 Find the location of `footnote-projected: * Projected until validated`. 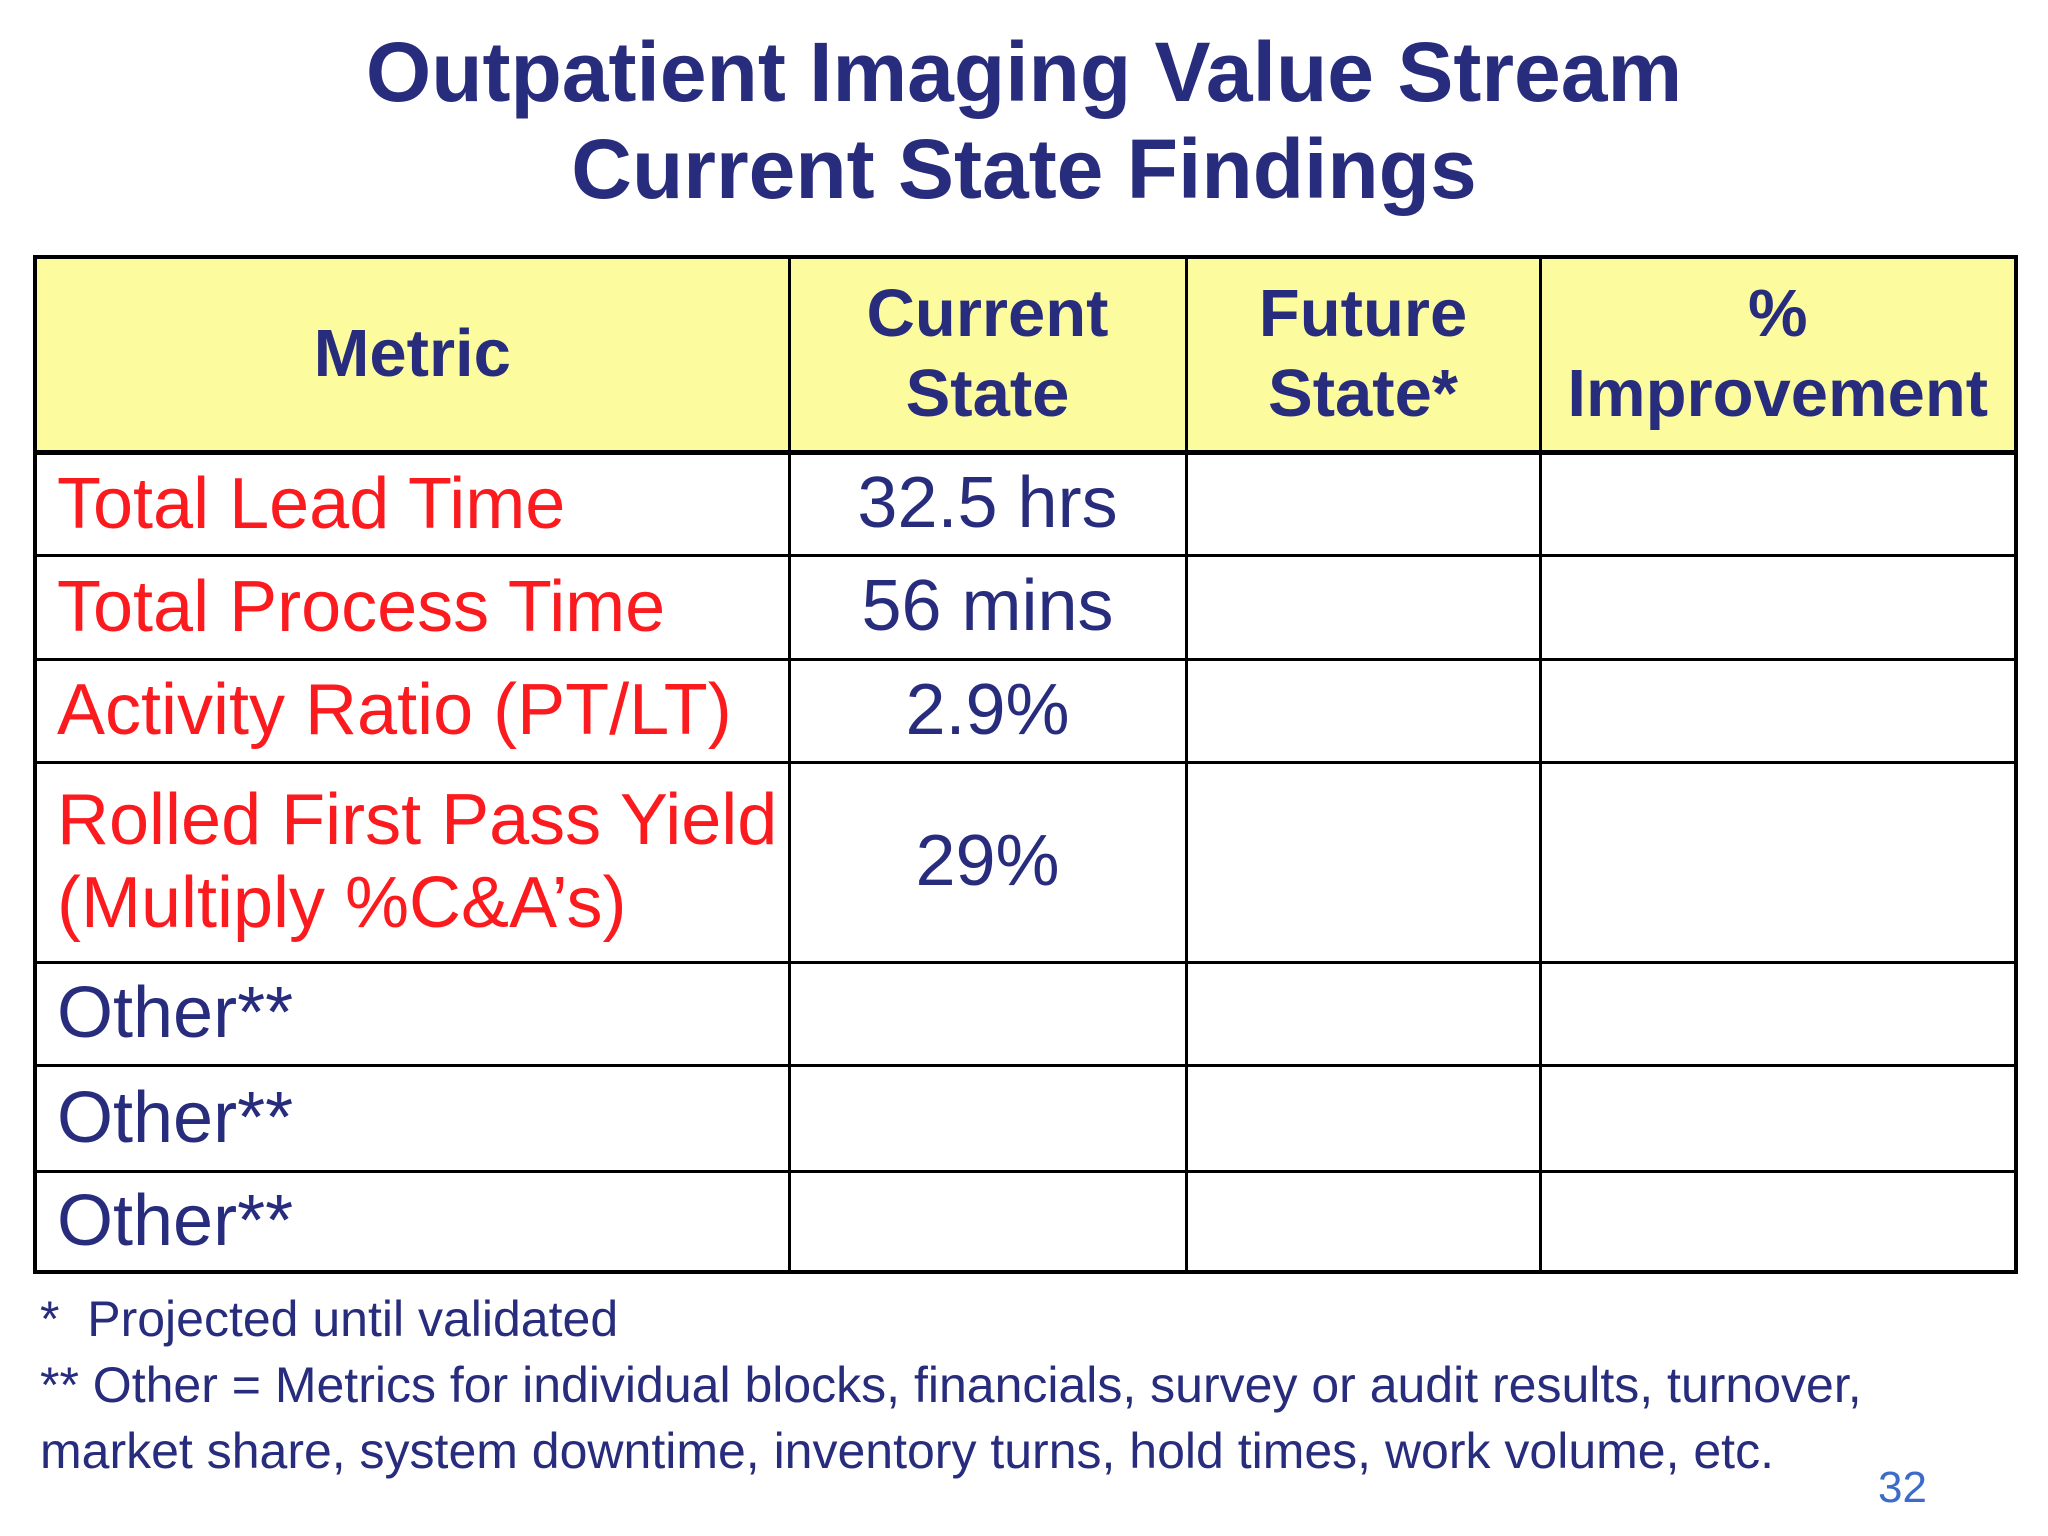

footnote-projected: * Projected until validated is located at coordinates (329, 1319).